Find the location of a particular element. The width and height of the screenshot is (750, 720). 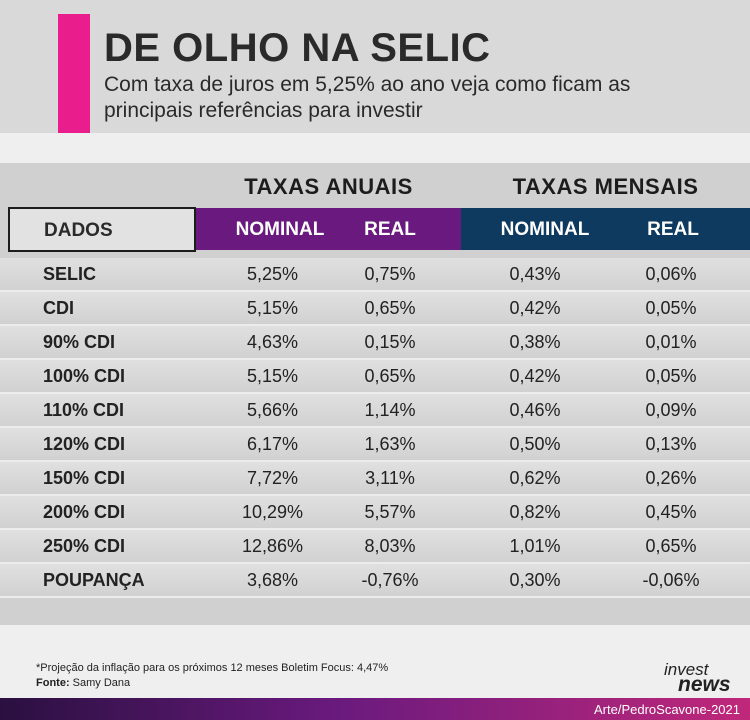

monthly-nominal-cell: 0,46% is located at coordinates (535, 410).